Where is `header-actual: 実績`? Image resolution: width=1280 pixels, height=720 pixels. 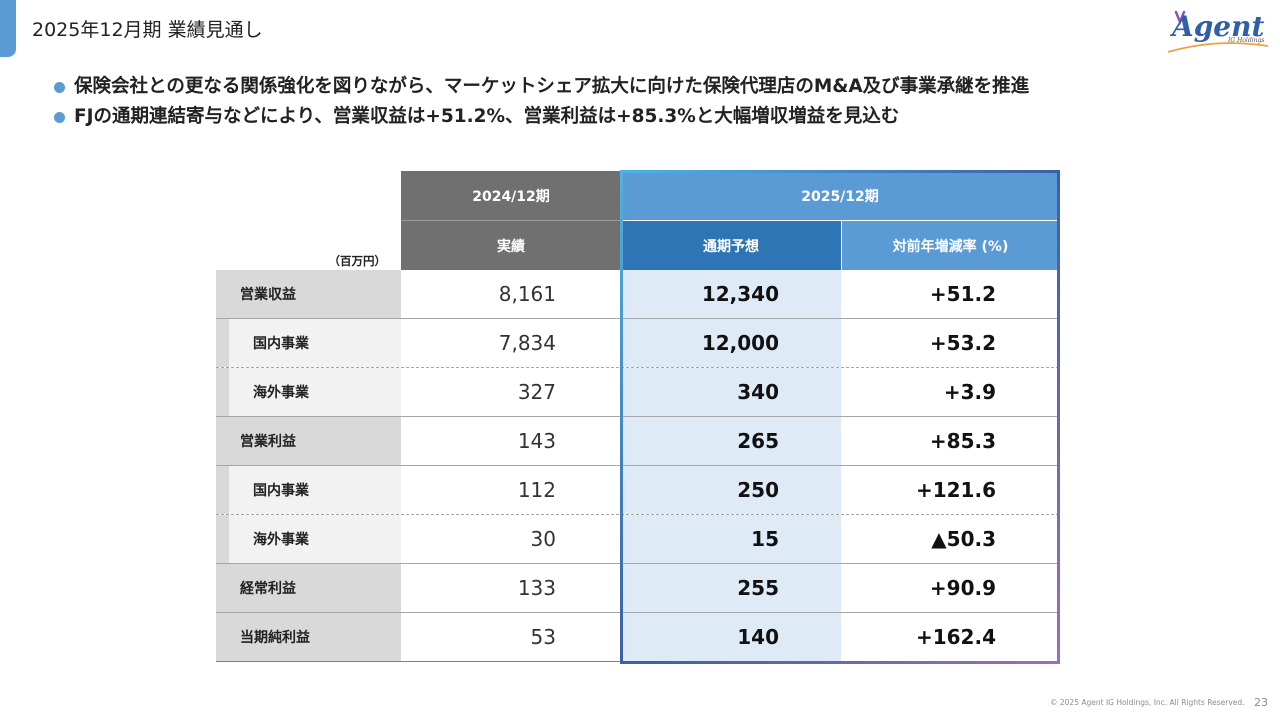 header-actual: 実績 is located at coordinates (511, 245).